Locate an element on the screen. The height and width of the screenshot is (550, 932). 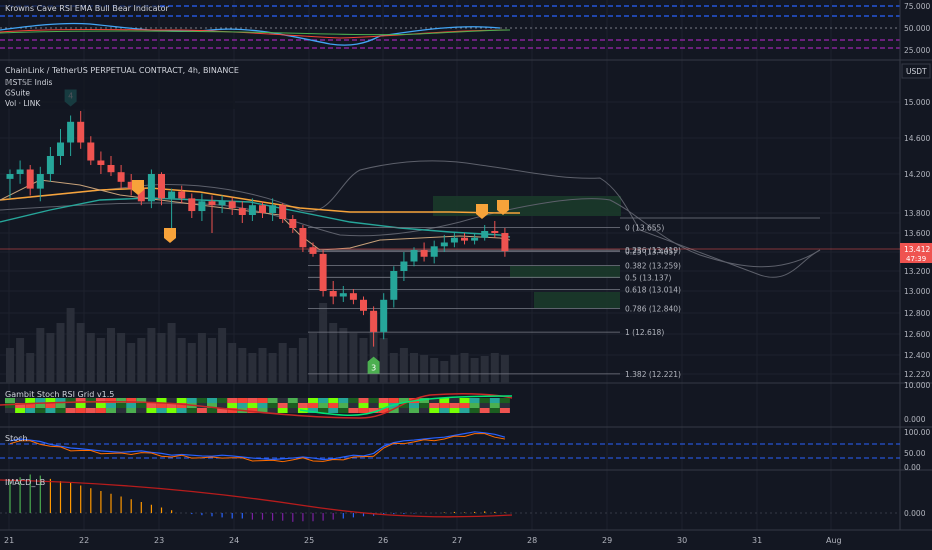
price-axis-tick: 12.600 is located at coordinates (917, 334).